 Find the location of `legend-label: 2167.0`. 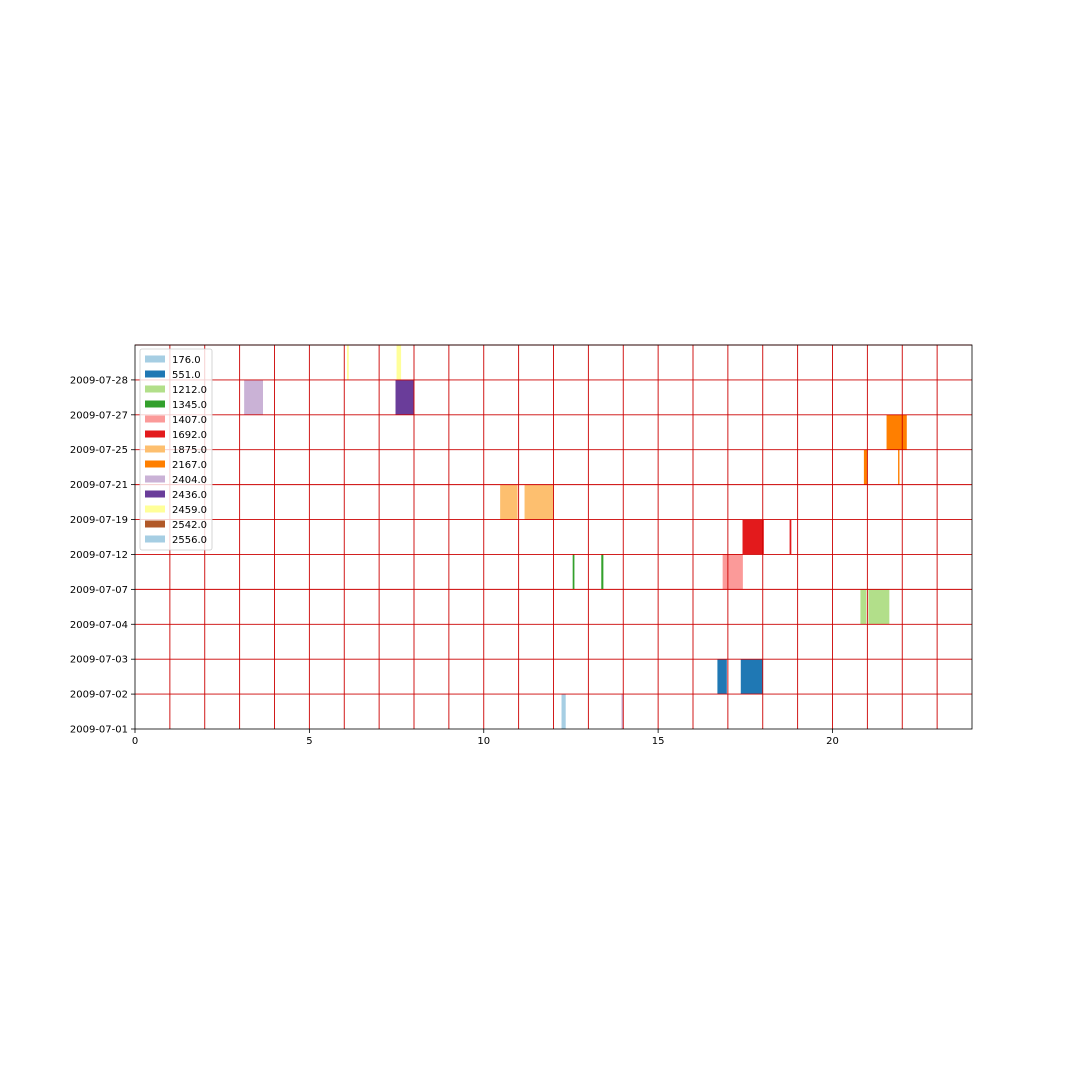

legend-label: 2167.0 is located at coordinates (189, 465).